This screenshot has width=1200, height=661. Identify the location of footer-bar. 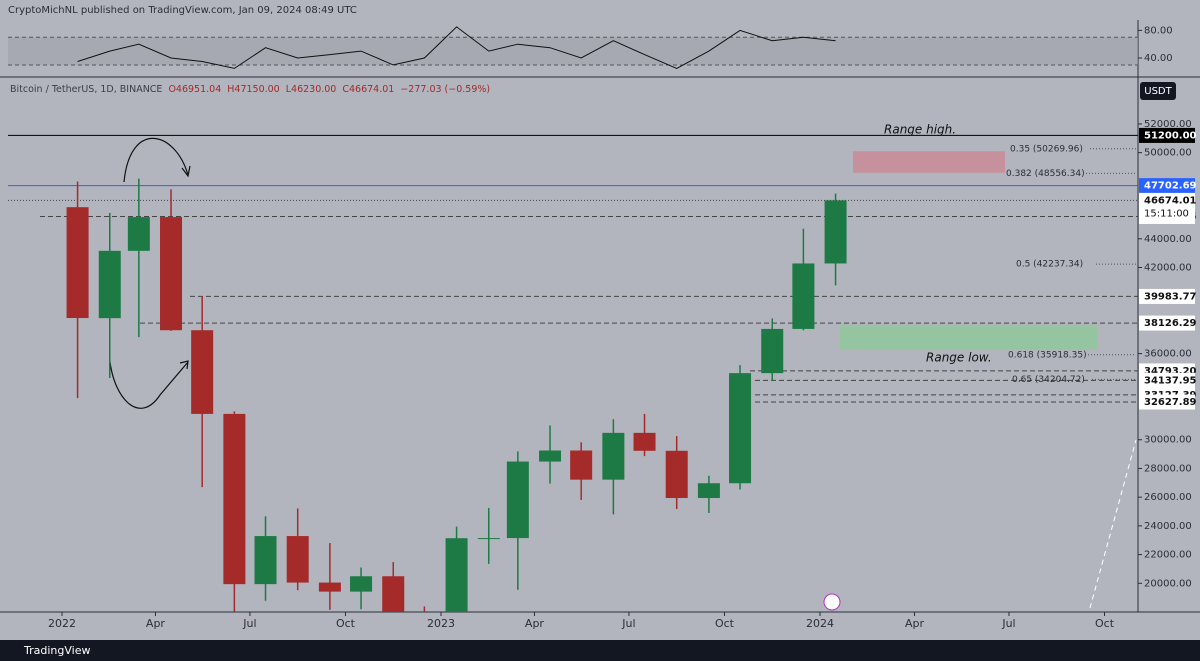
(600, 650).